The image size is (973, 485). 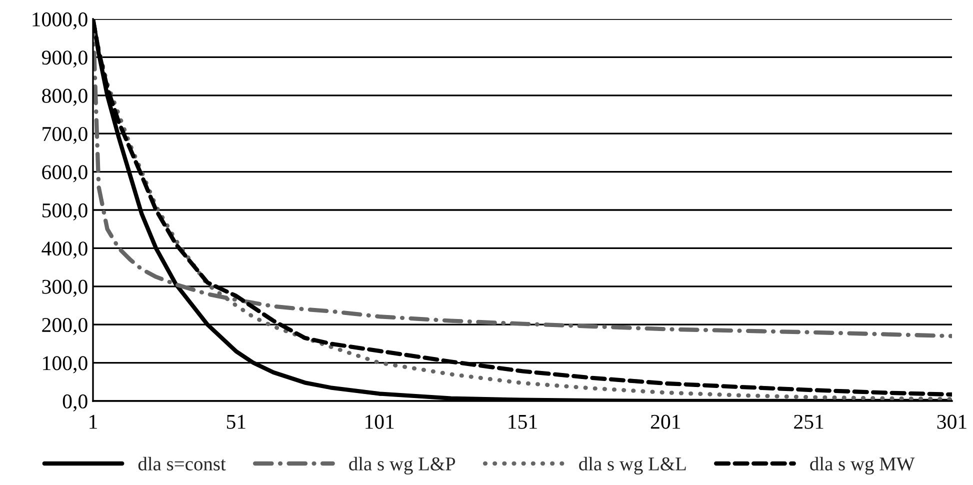 I want to click on legend-label: dla s wg L&L, so click(x=632, y=465).